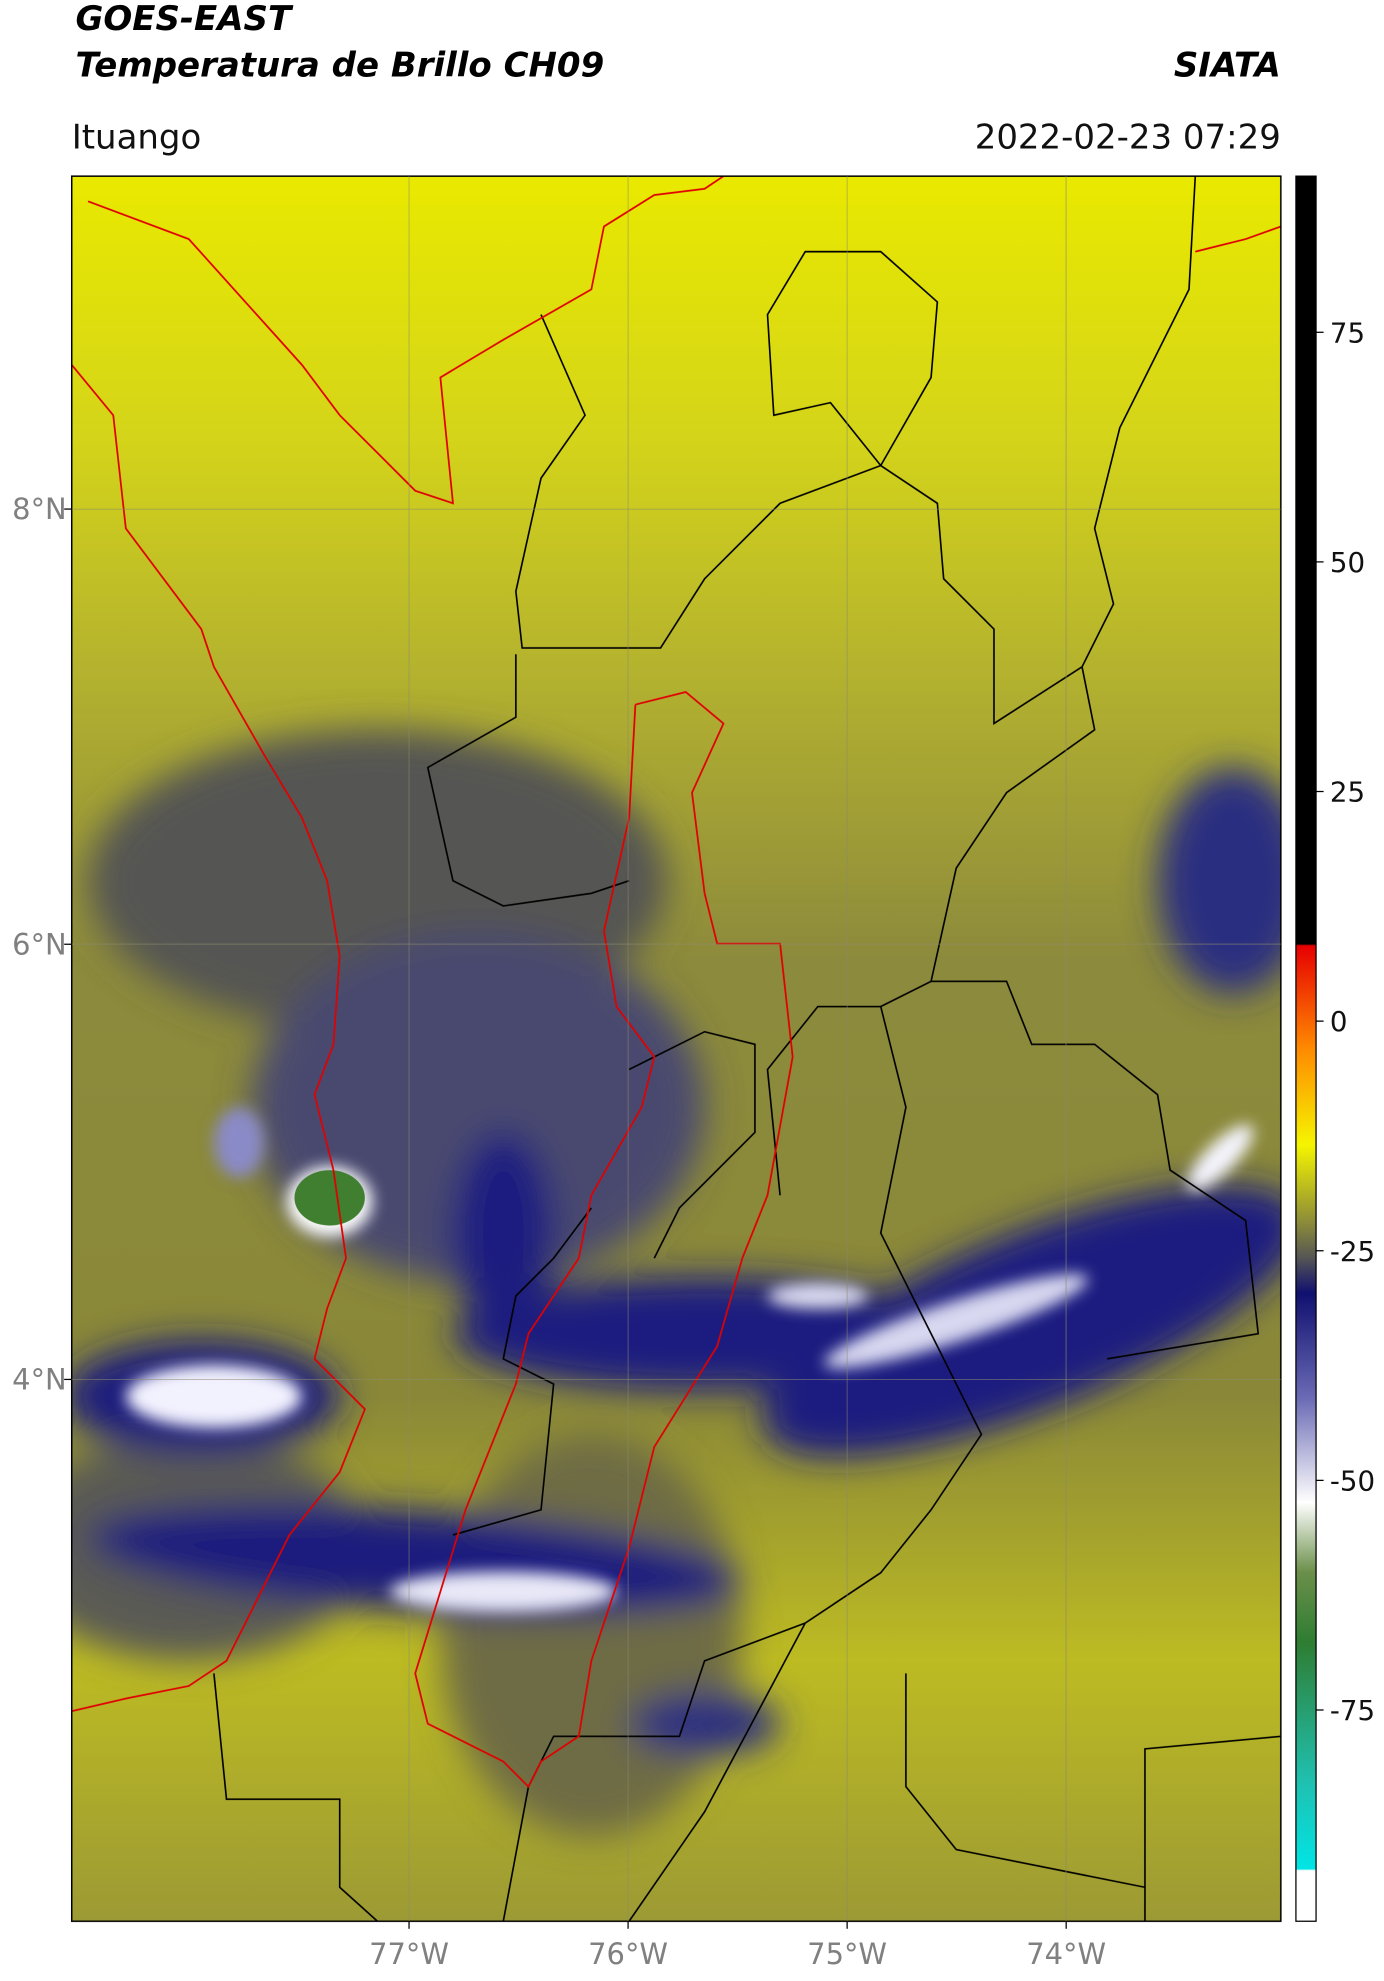  I want to click on colorbar-tick-label: 50, so click(1347, 562).